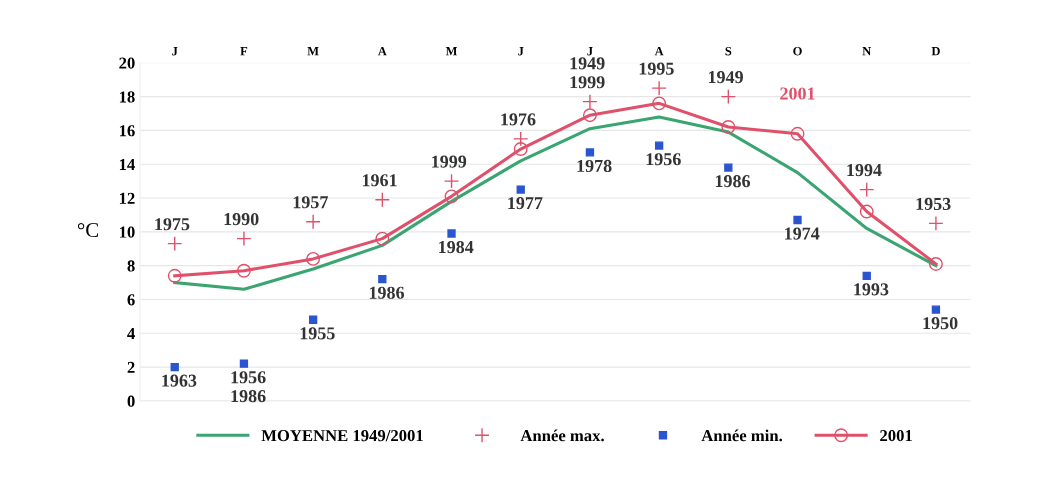 Image resolution: width=1038 pixels, height=483 pixels. Describe the element at coordinates (449, 161) in the screenshot. I see `annotation: 1999` at that location.